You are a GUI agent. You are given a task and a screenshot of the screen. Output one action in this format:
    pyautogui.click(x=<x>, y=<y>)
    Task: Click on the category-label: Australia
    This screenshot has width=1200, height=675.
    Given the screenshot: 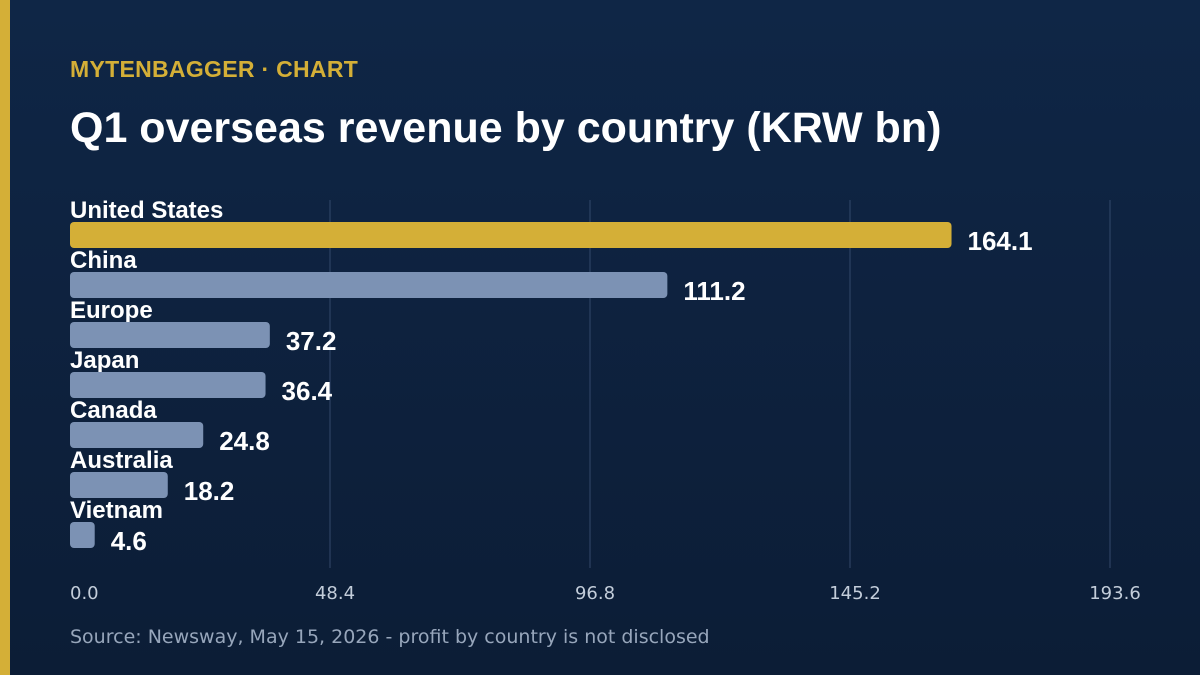 What is the action you would take?
    pyautogui.click(x=121, y=460)
    